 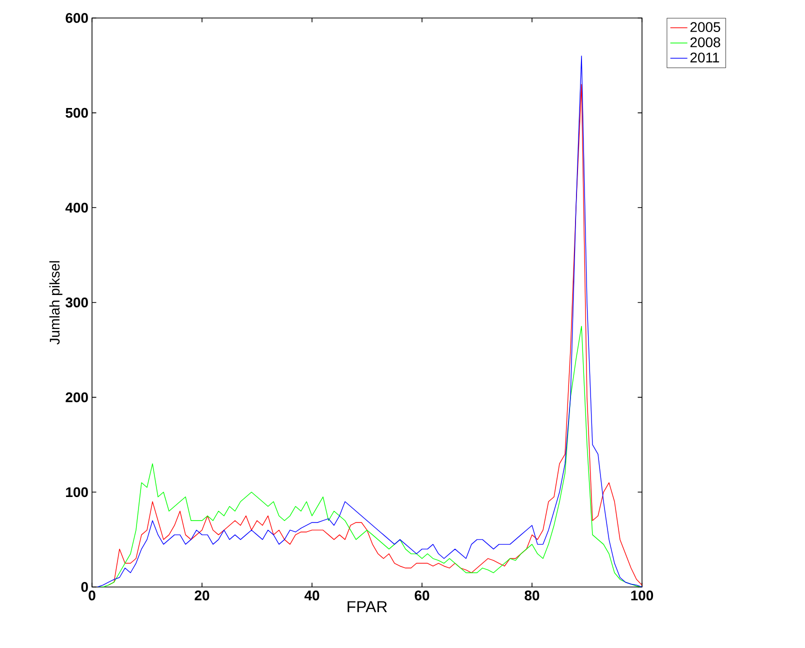 I want to click on x-tick-label: 0, so click(x=92, y=595).